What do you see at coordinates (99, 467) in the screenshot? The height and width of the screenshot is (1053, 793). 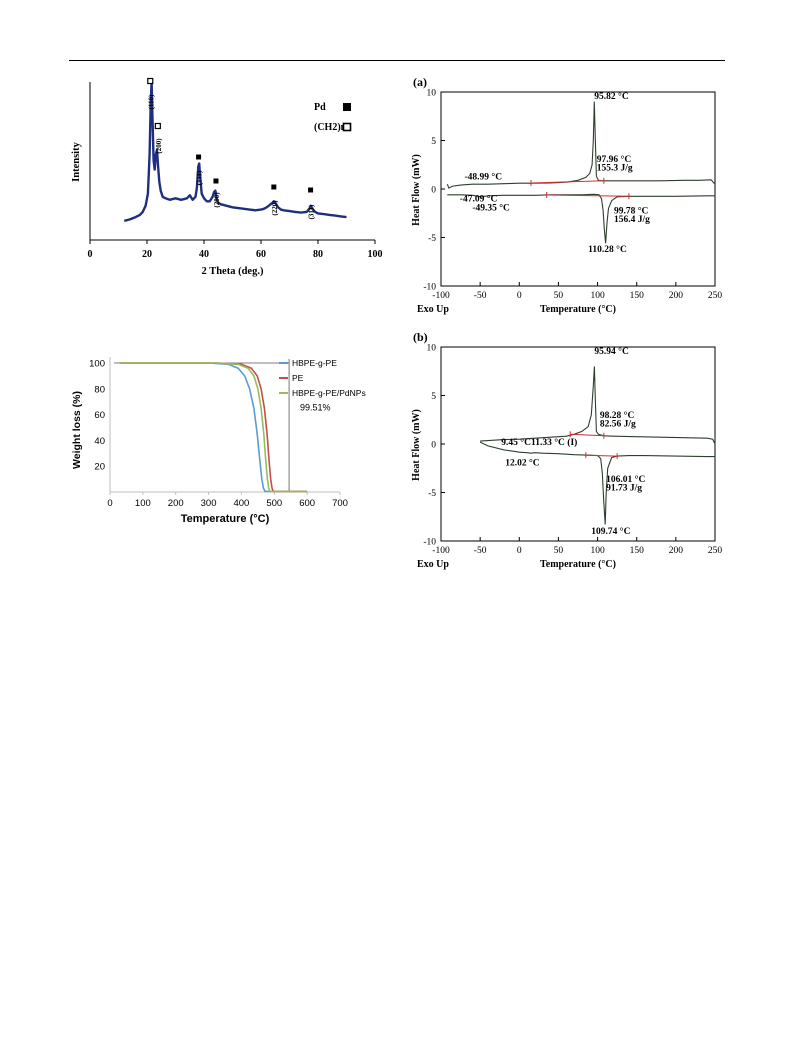 I see `tga-y-tick-label: 20` at bounding box center [99, 467].